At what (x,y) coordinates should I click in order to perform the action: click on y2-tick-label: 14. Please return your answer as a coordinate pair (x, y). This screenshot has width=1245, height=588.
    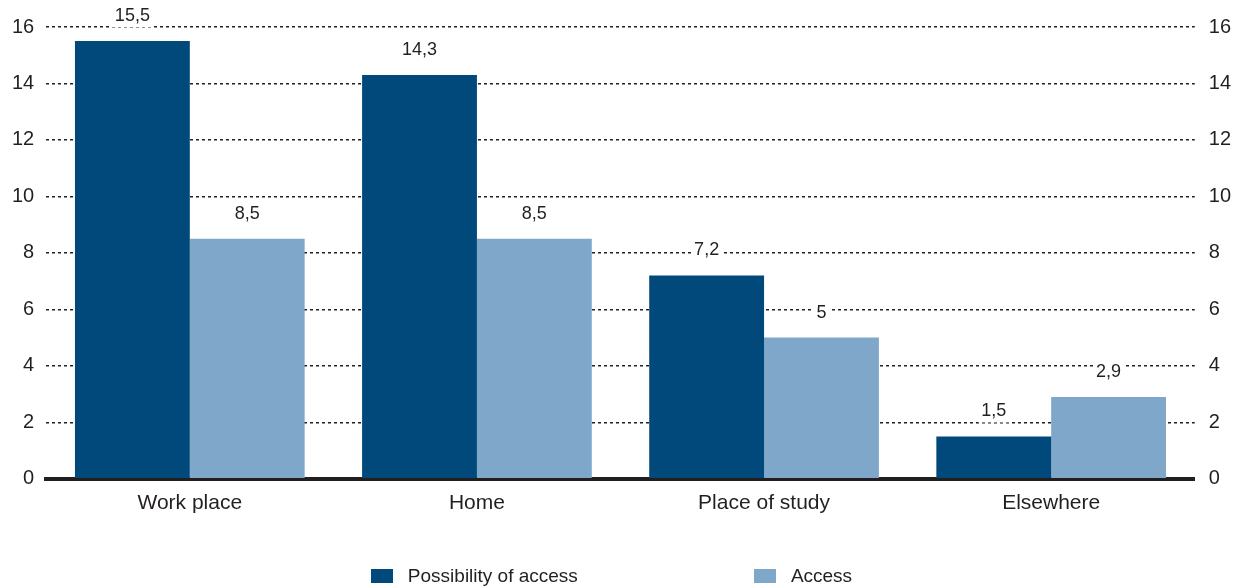
    Looking at the image, I should click on (1219, 81).